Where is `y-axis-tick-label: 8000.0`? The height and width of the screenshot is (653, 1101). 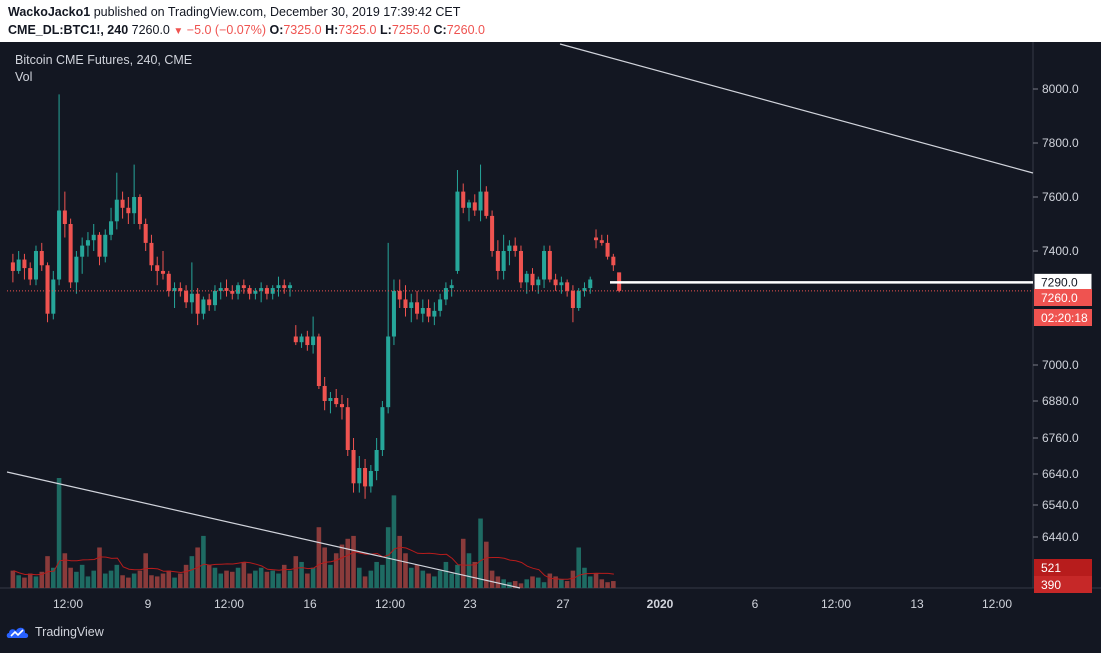 y-axis-tick-label: 8000.0 is located at coordinates (1060, 89).